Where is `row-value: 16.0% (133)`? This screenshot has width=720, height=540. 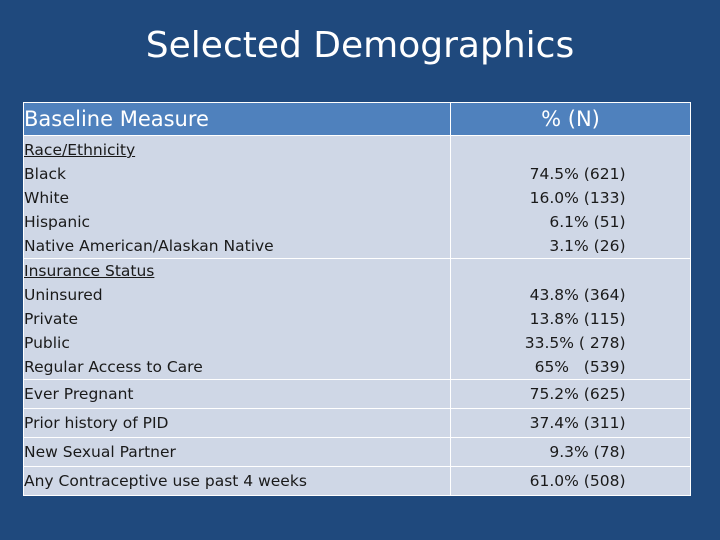
row-value: 16.0% (133) is located at coordinates (577, 198).